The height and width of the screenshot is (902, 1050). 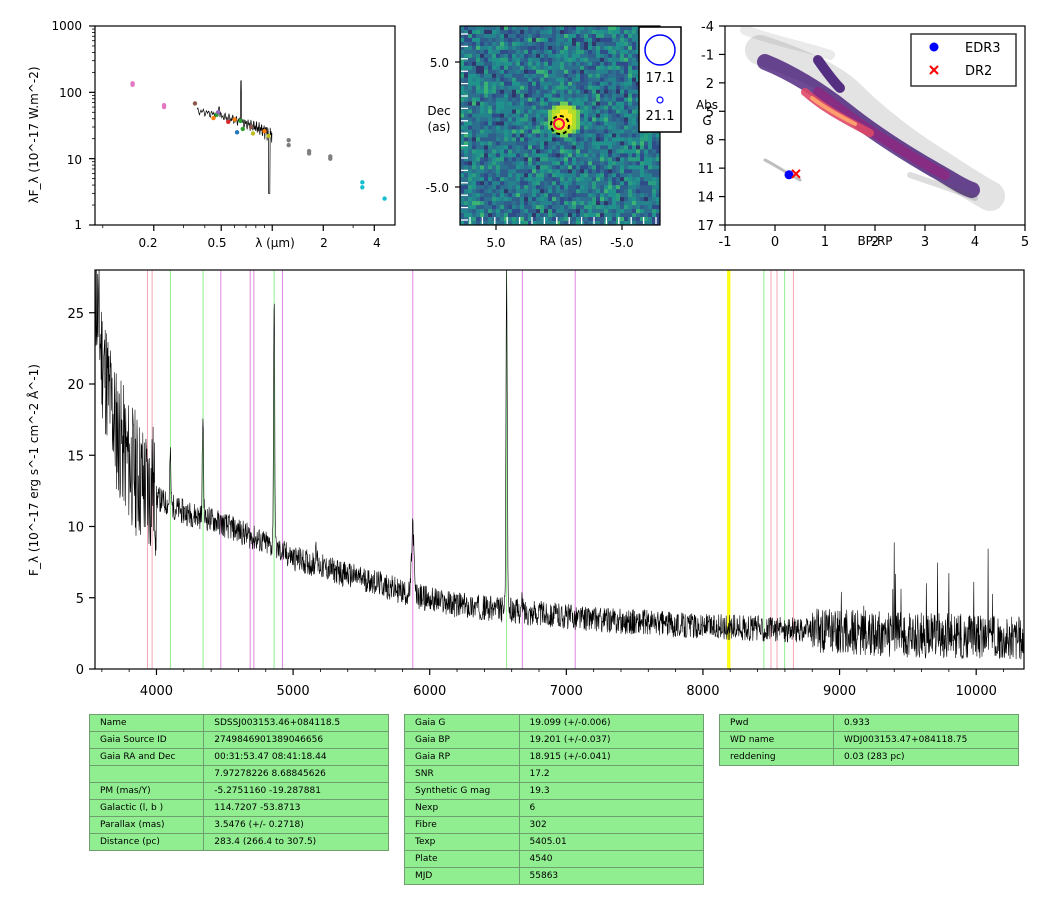 I want to click on cmd-ylabel: Abs, so click(x=707, y=105).